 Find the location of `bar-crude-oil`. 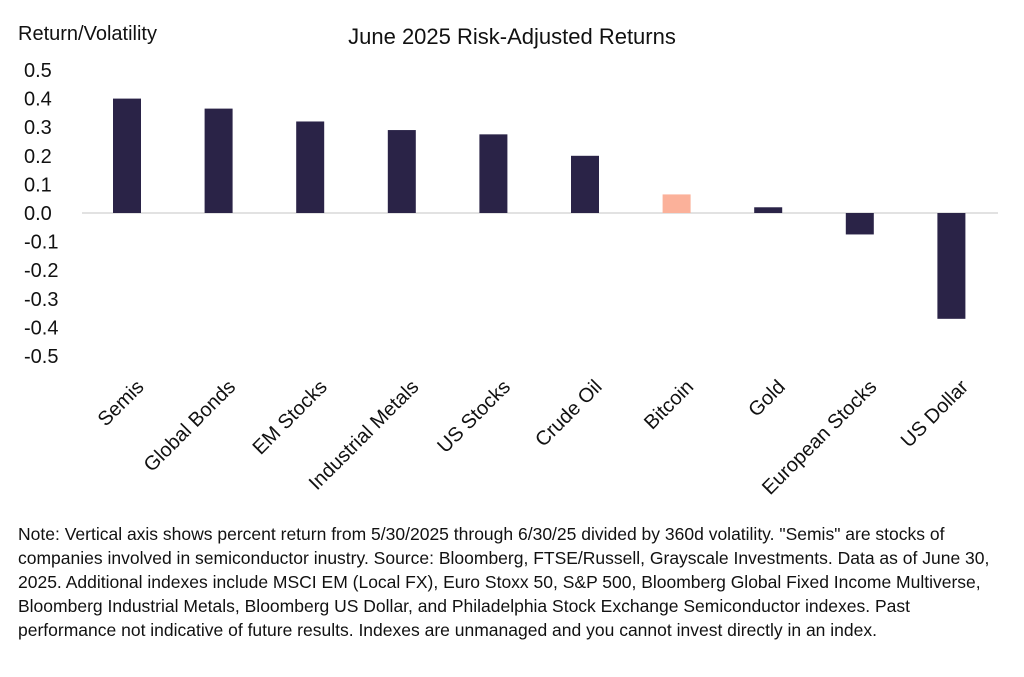

bar-crude-oil is located at coordinates (585, 184).